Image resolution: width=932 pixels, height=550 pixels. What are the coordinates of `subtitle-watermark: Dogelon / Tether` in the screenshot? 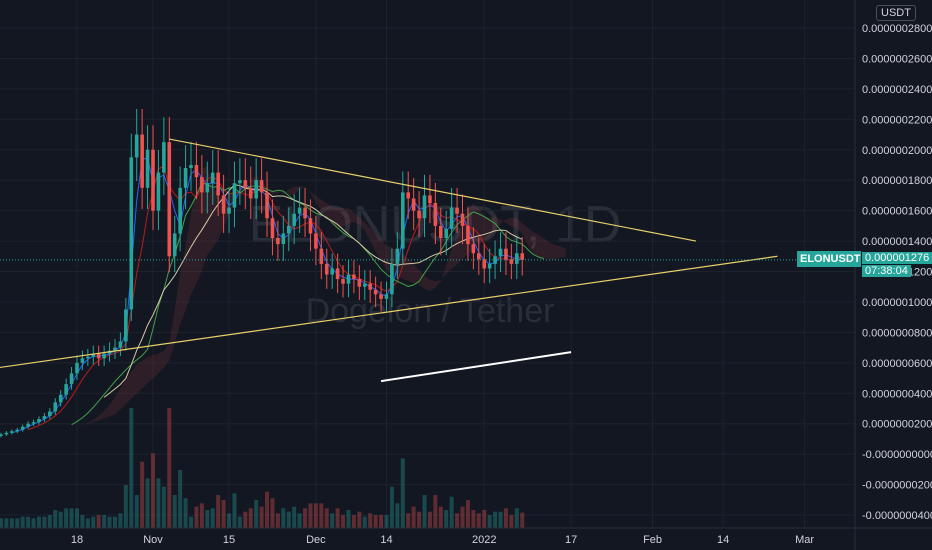 It's located at (430, 311).